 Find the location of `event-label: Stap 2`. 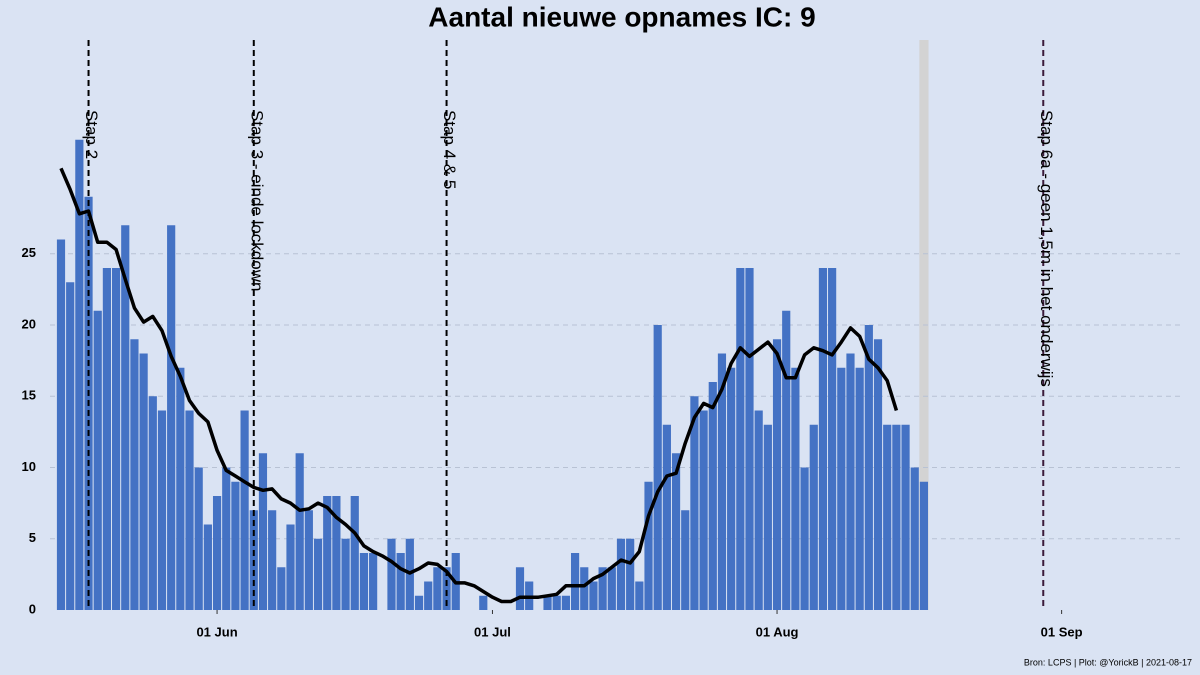

event-label: Stap 2 is located at coordinates (91, 134).